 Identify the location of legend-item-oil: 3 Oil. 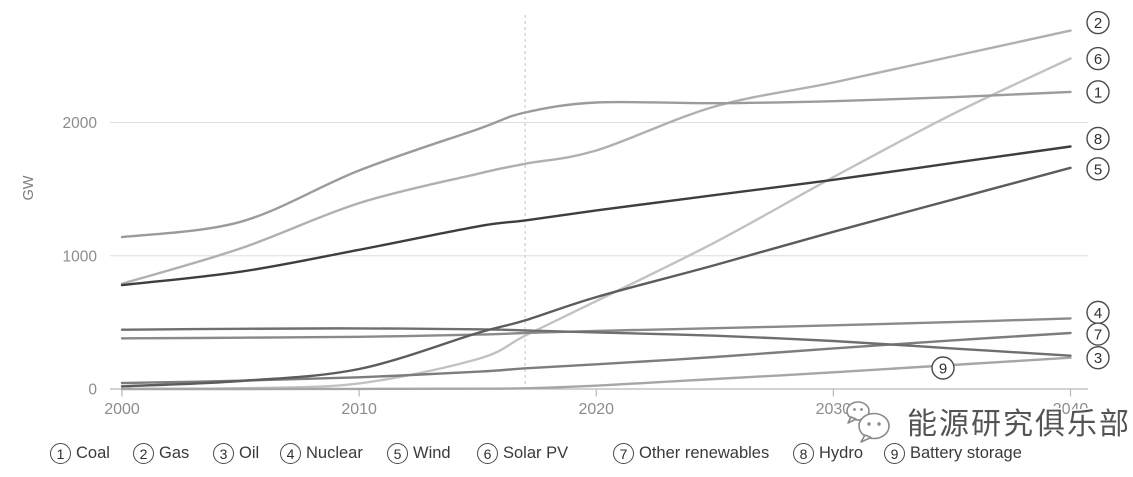
(236, 453).